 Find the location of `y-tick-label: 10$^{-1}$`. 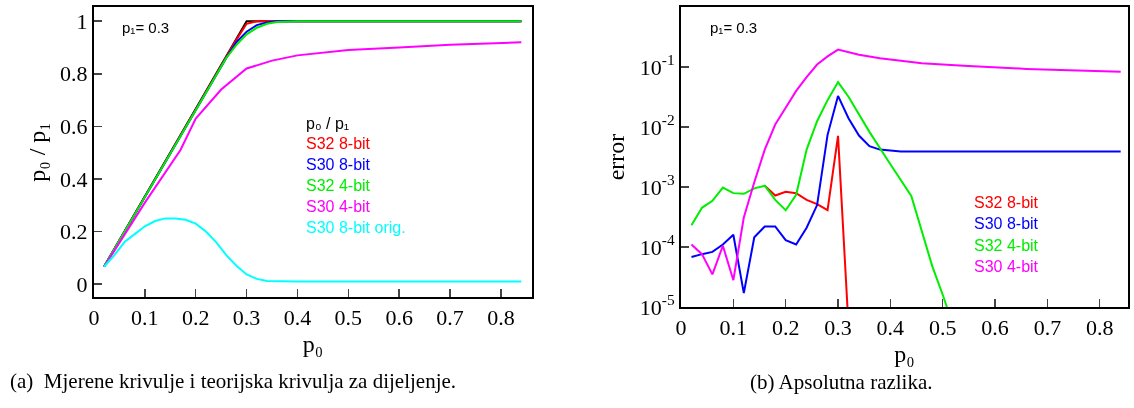

y-tick-label: 10$^{-1}$ is located at coordinates (657, 65).